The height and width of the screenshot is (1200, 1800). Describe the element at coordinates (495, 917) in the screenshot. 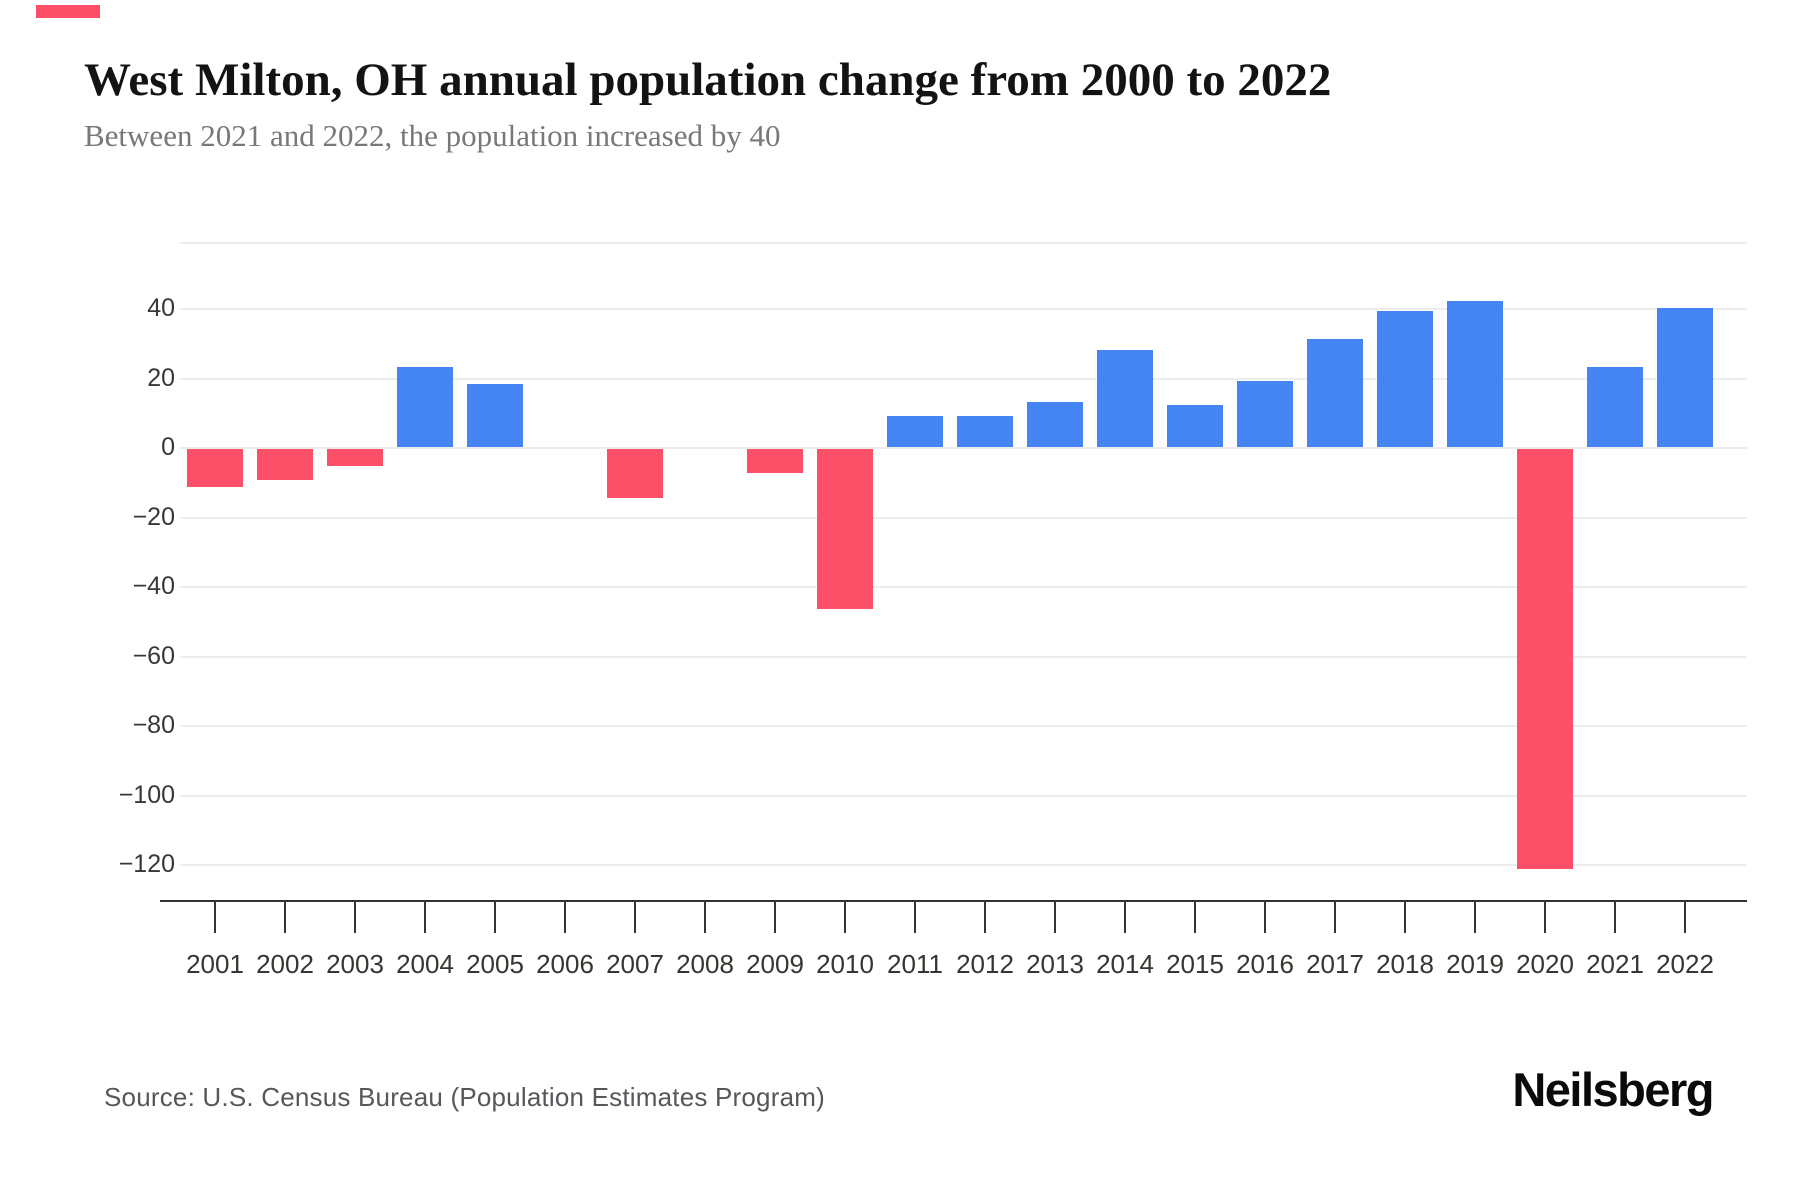

I see `x-tick-2005` at that location.